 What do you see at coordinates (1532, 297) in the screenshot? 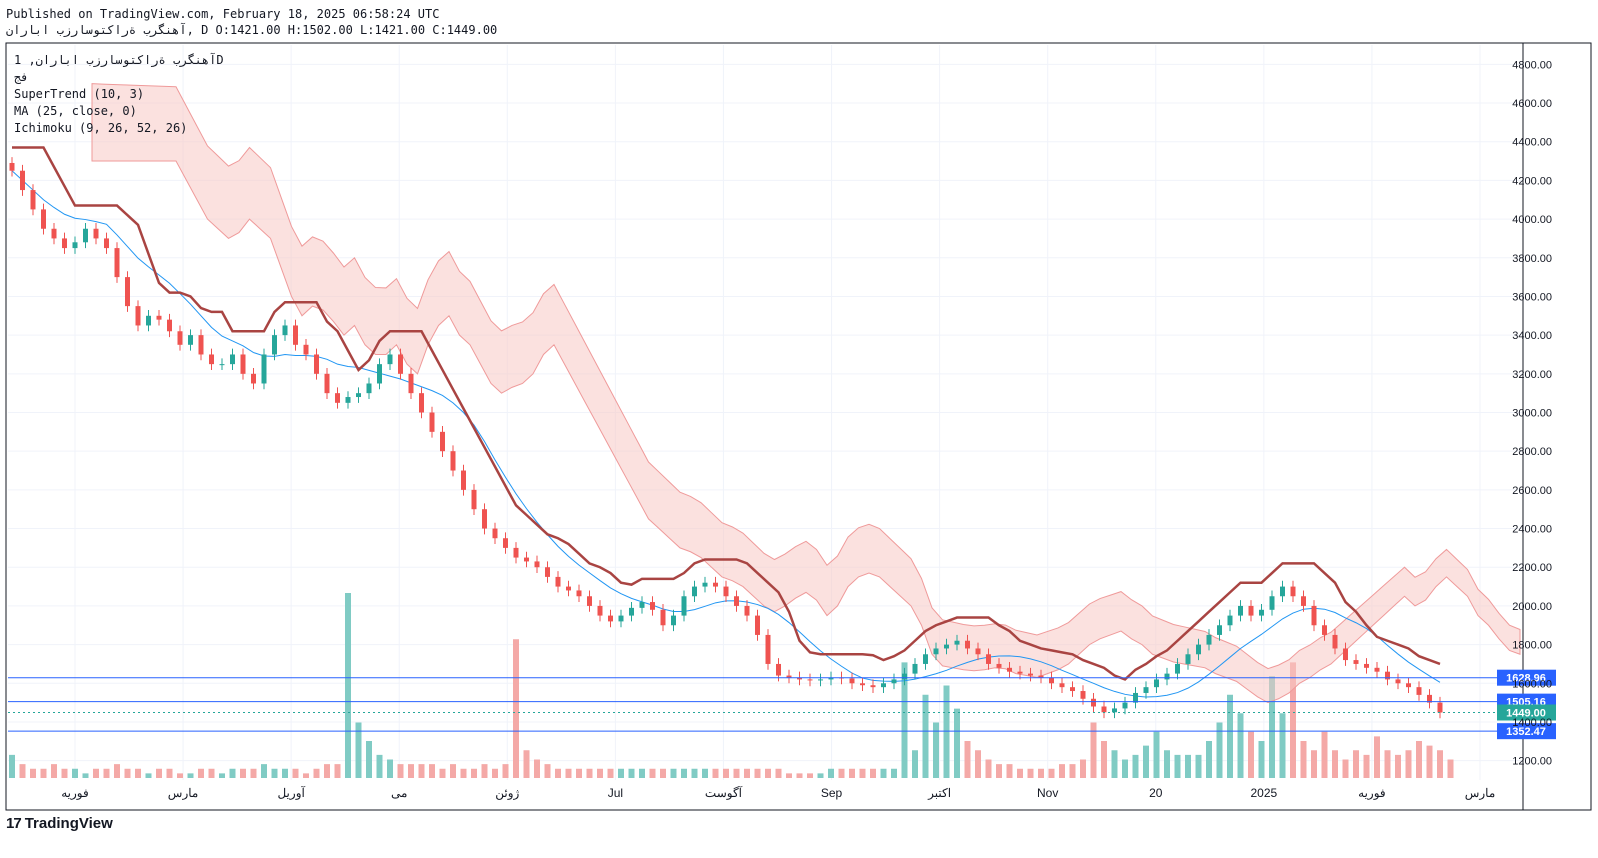
I see `y-tick-label: 3600.00` at bounding box center [1532, 297].